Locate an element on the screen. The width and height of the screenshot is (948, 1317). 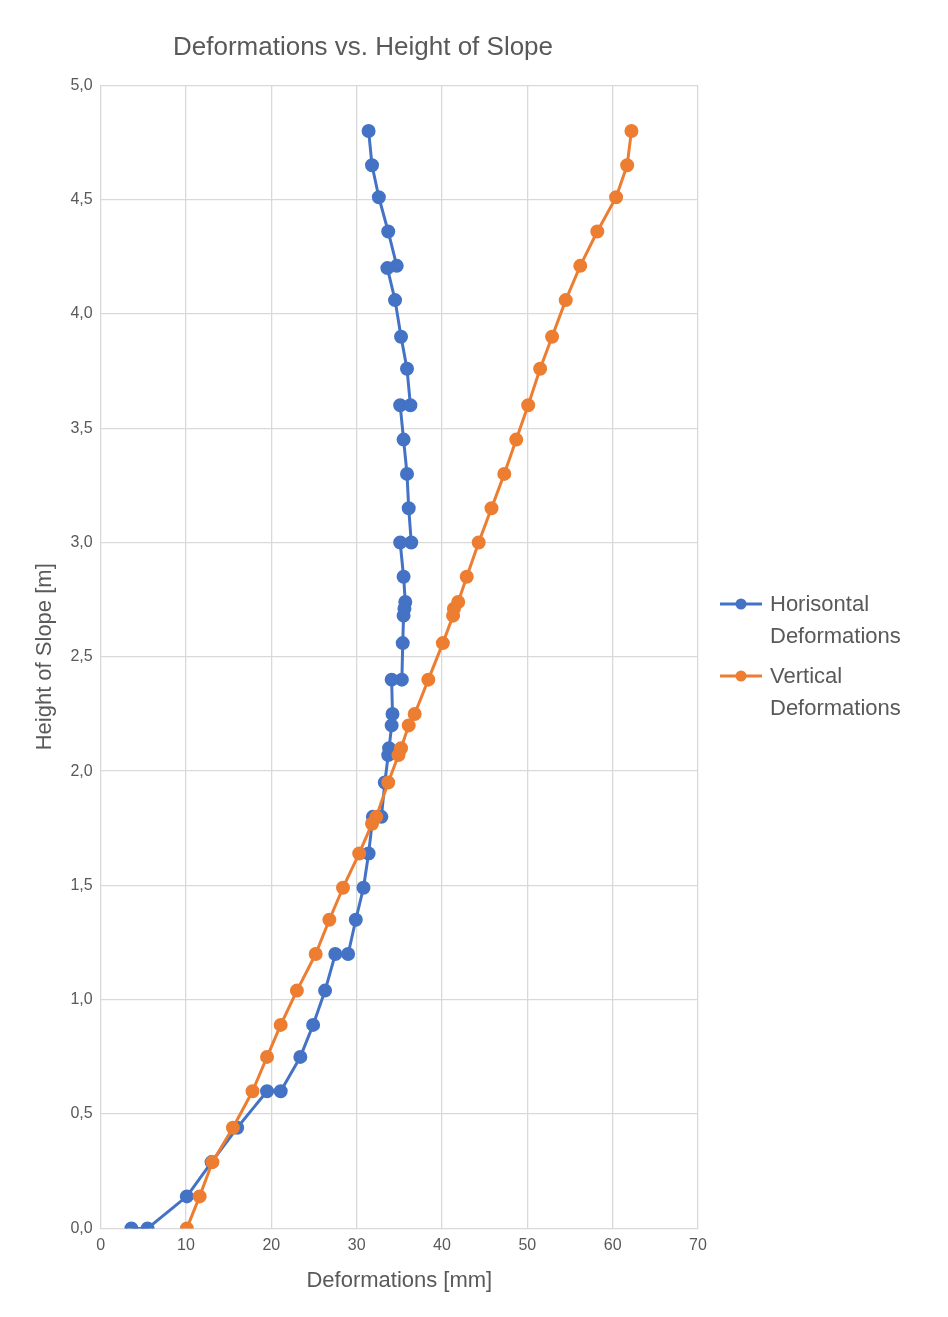
legend-label: Vertical Deformations is located at coordinates (836, 692).